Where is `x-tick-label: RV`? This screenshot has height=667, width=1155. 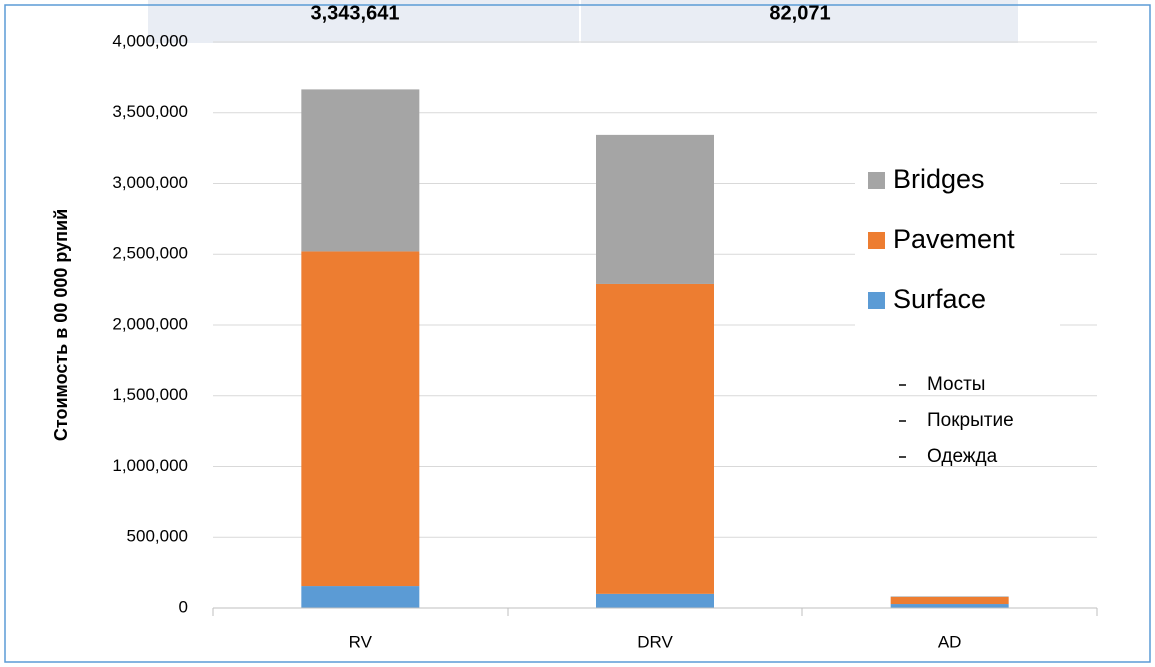
x-tick-label: RV is located at coordinates (361, 641).